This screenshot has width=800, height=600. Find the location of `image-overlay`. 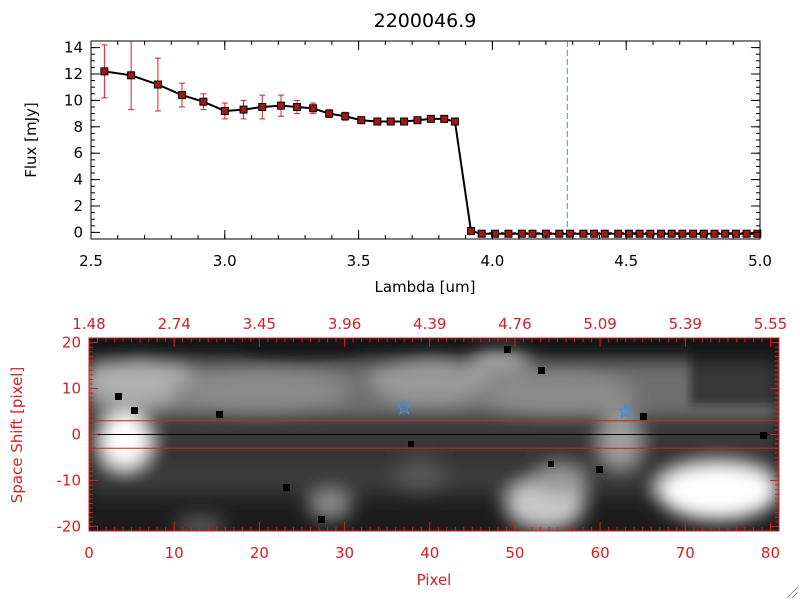

image-overlay is located at coordinates (434, 423).